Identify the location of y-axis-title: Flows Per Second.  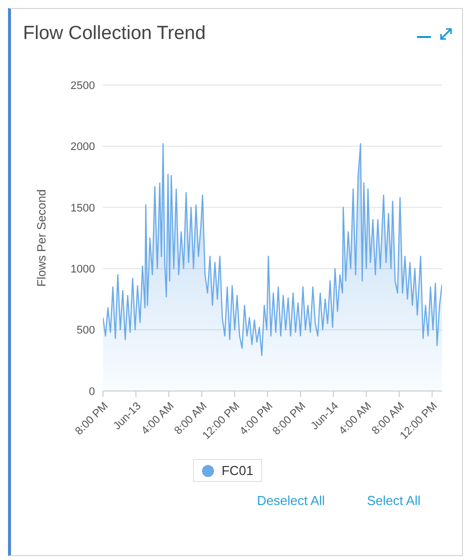
(41, 238).